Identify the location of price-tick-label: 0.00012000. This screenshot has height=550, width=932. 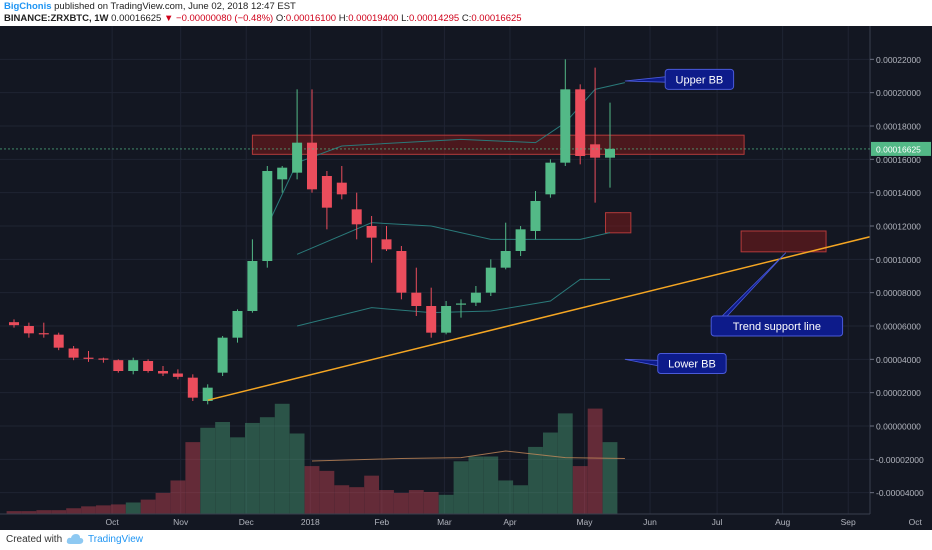
(898, 227).